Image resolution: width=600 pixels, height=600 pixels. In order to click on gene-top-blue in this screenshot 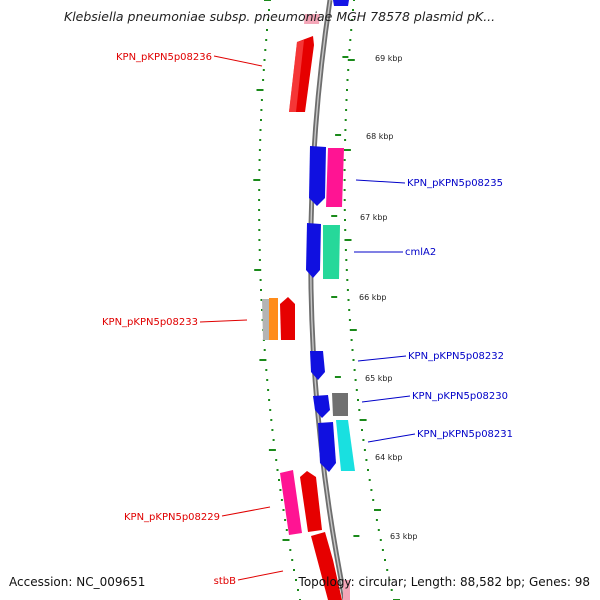, I will do `click(341, 3)`.